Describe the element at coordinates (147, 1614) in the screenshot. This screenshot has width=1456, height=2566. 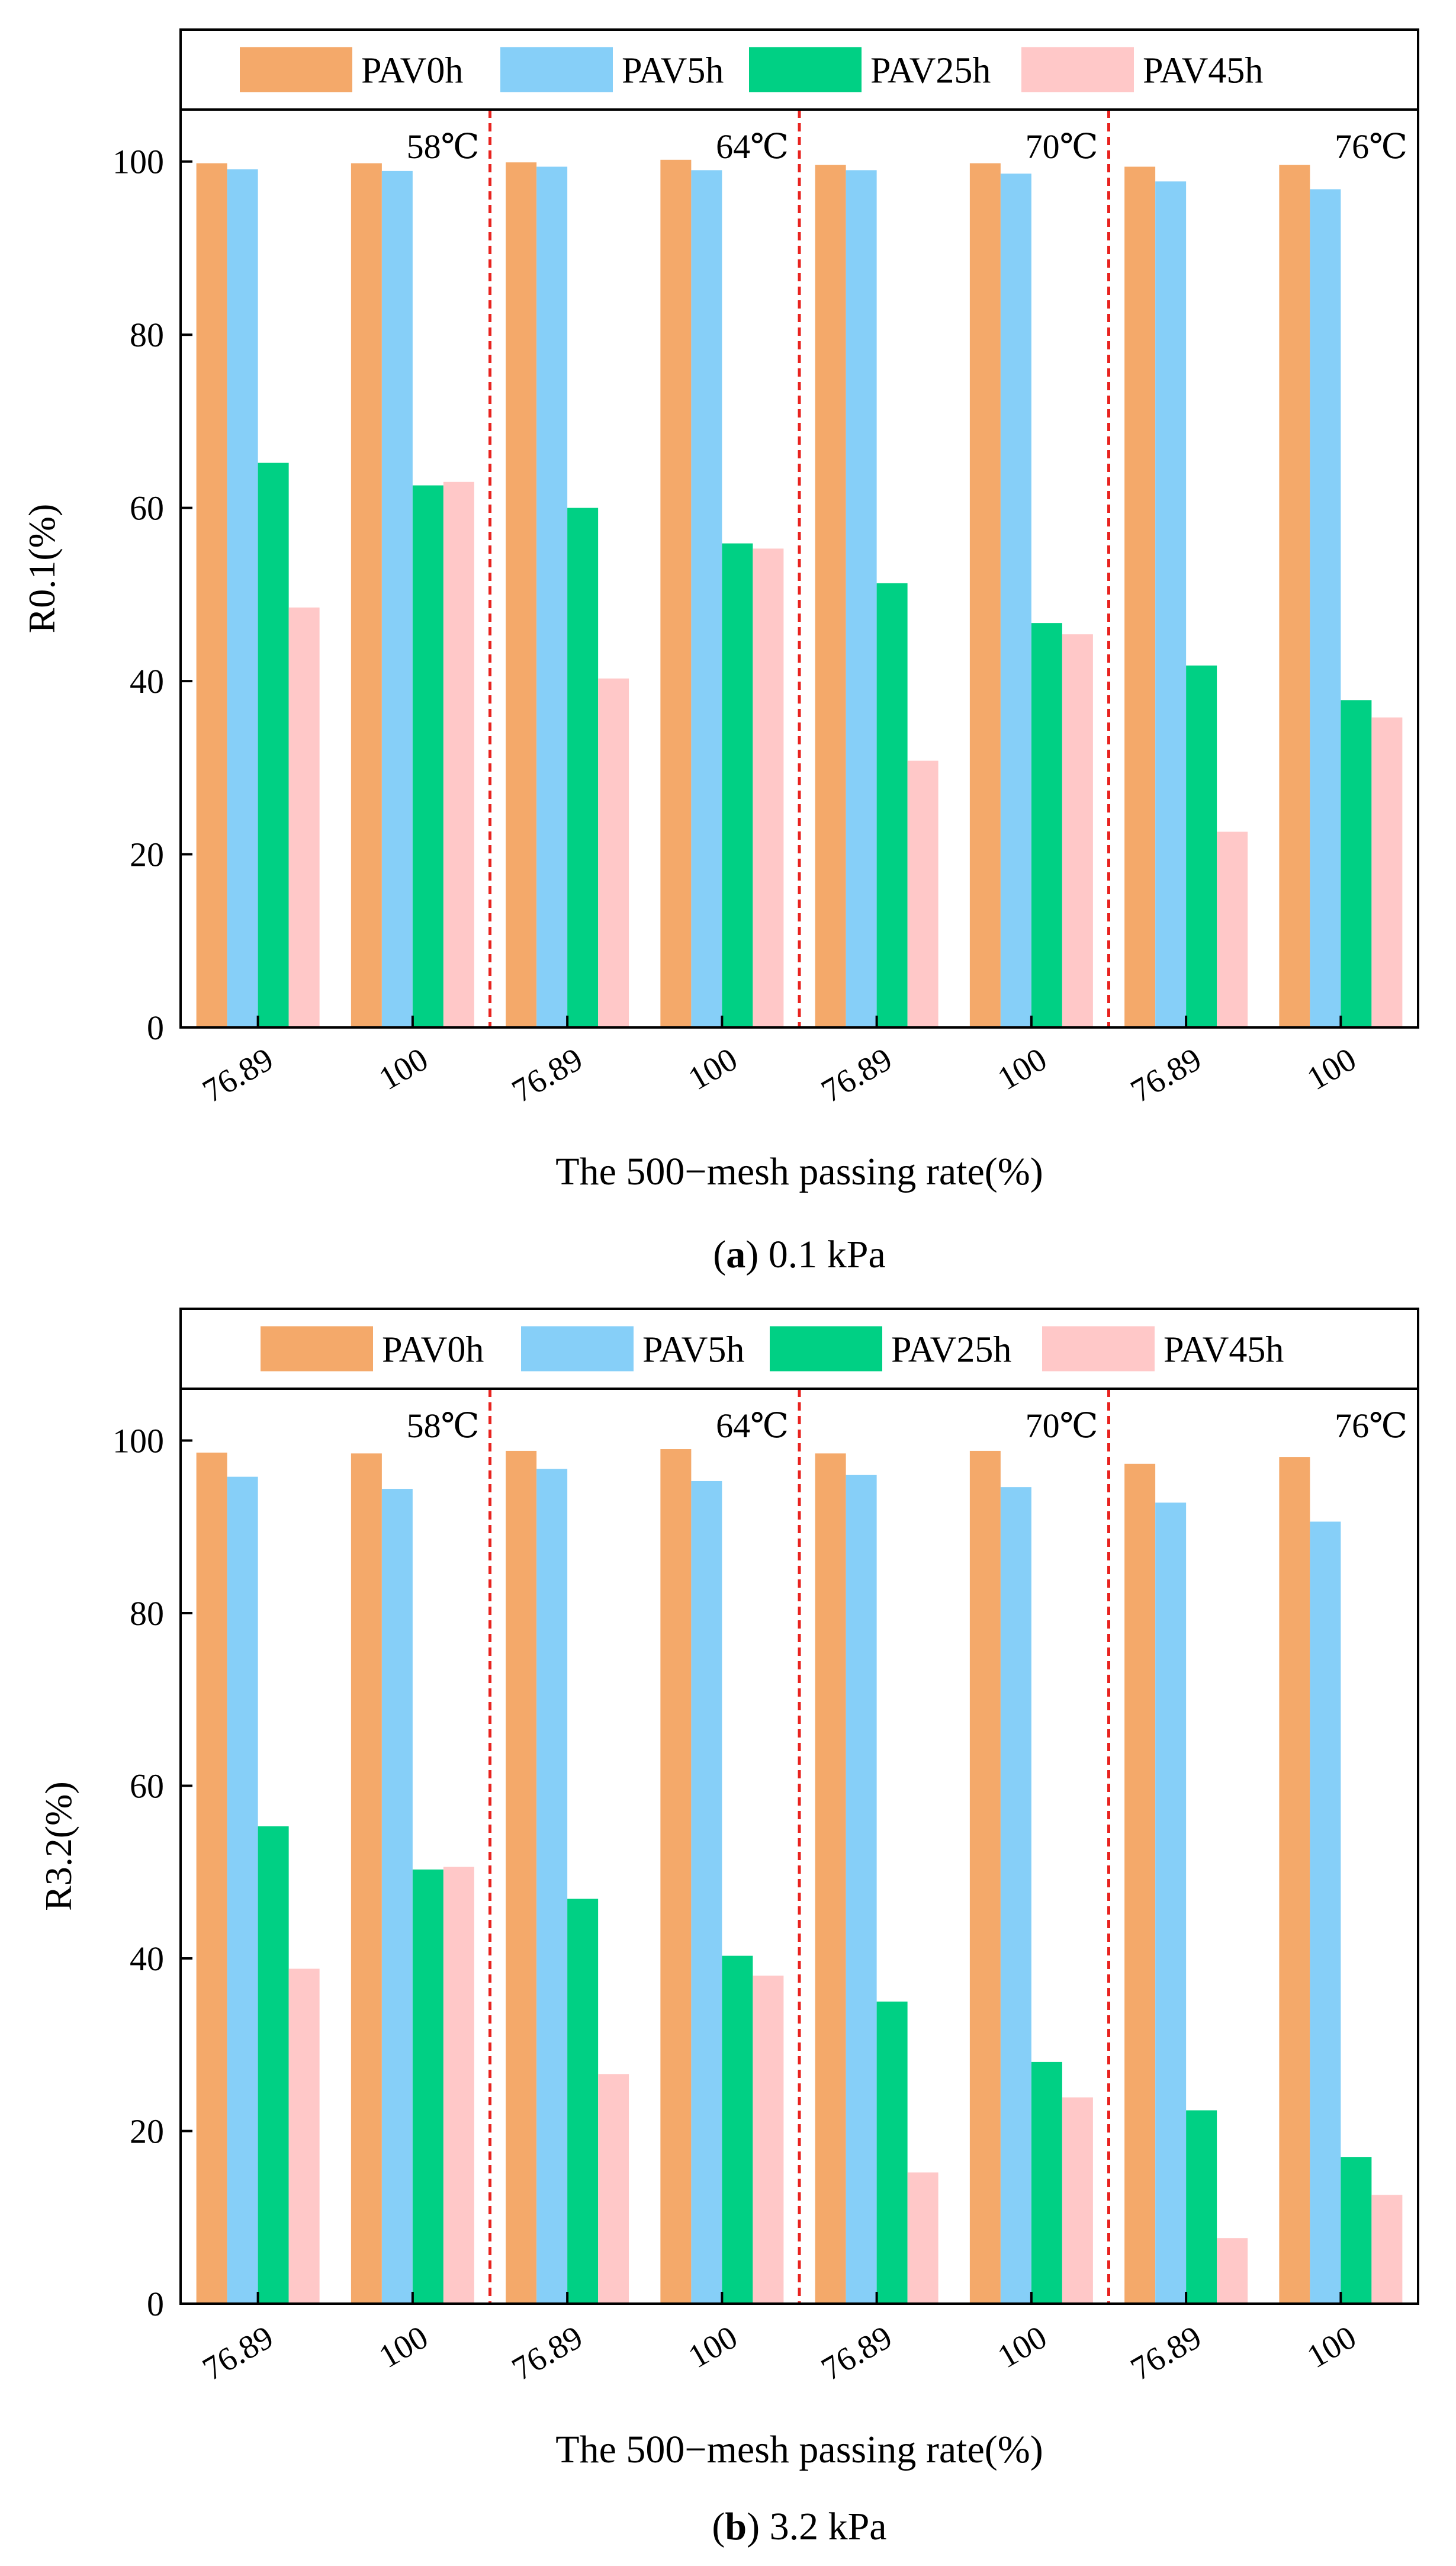
I see `y-tick-label: 80` at that location.